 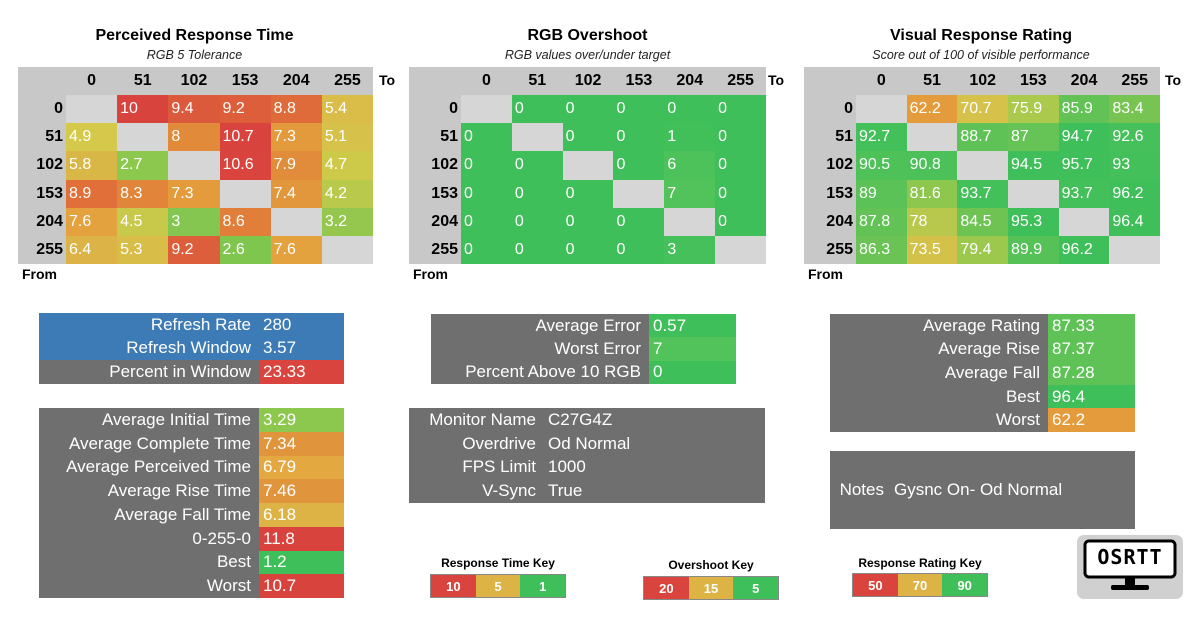 I want to click on matrix-cell: 4.2, so click(x=347, y=193).